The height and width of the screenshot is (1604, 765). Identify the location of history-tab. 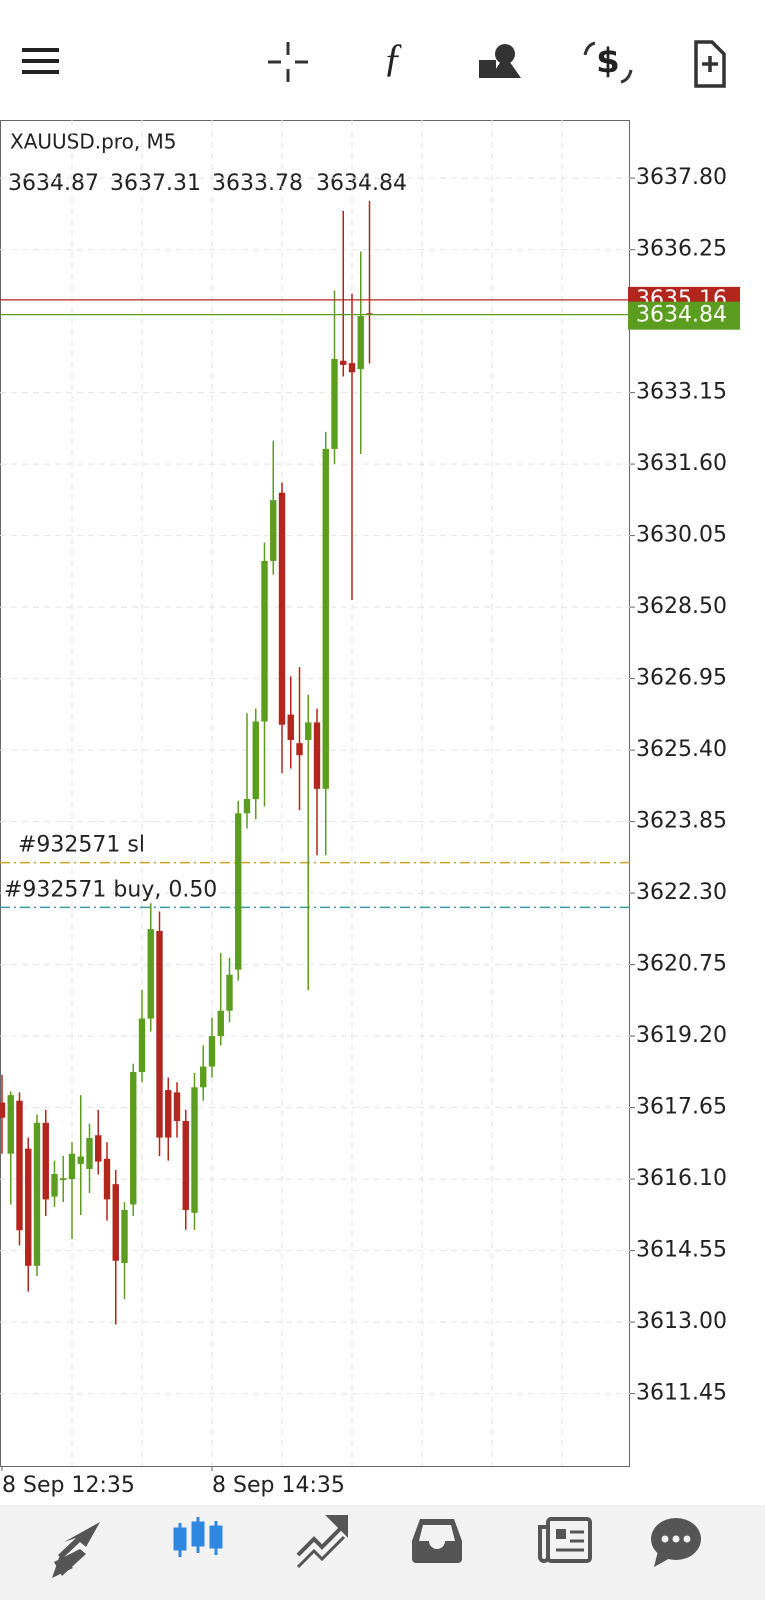
(437, 1541).